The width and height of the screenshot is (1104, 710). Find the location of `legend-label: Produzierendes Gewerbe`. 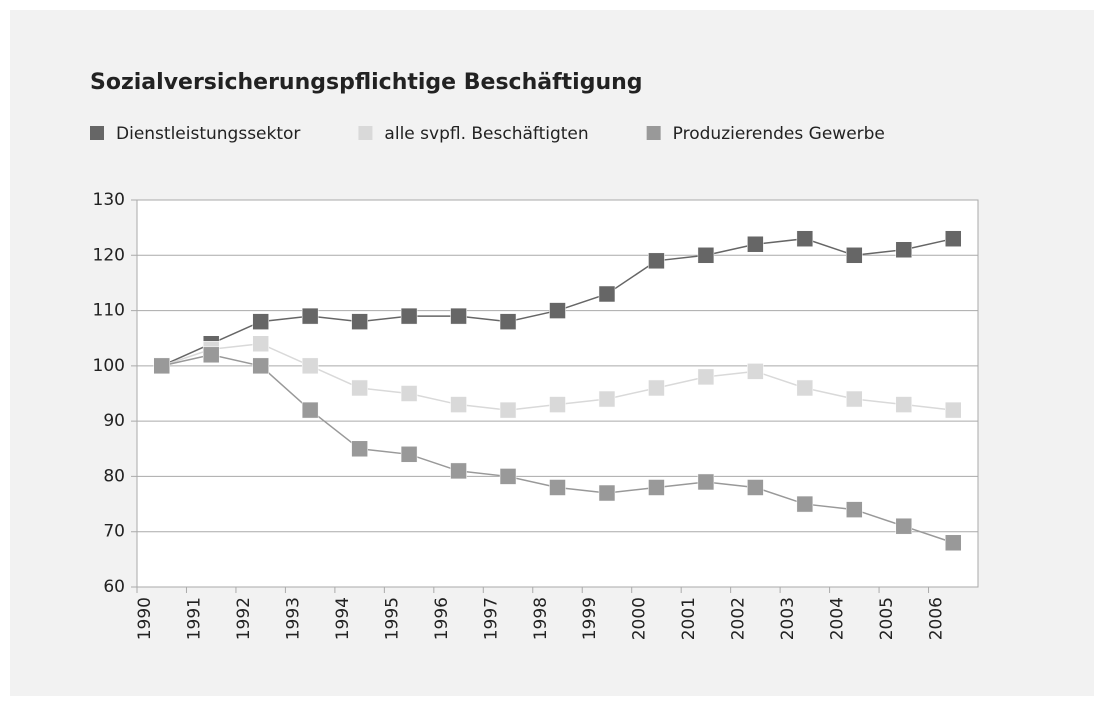

legend-label: Produzierendes Gewerbe is located at coordinates (779, 134).